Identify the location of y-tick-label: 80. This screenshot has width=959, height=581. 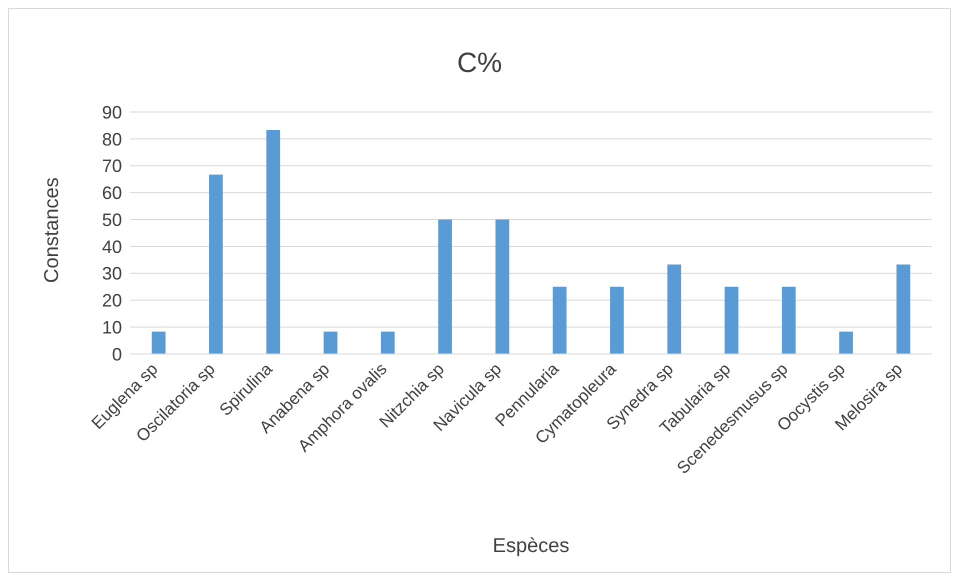
(112, 139).